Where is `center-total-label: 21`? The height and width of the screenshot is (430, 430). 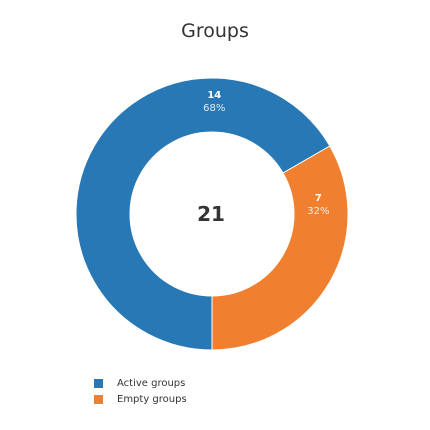 center-total-label: 21 is located at coordinates (211, 214).